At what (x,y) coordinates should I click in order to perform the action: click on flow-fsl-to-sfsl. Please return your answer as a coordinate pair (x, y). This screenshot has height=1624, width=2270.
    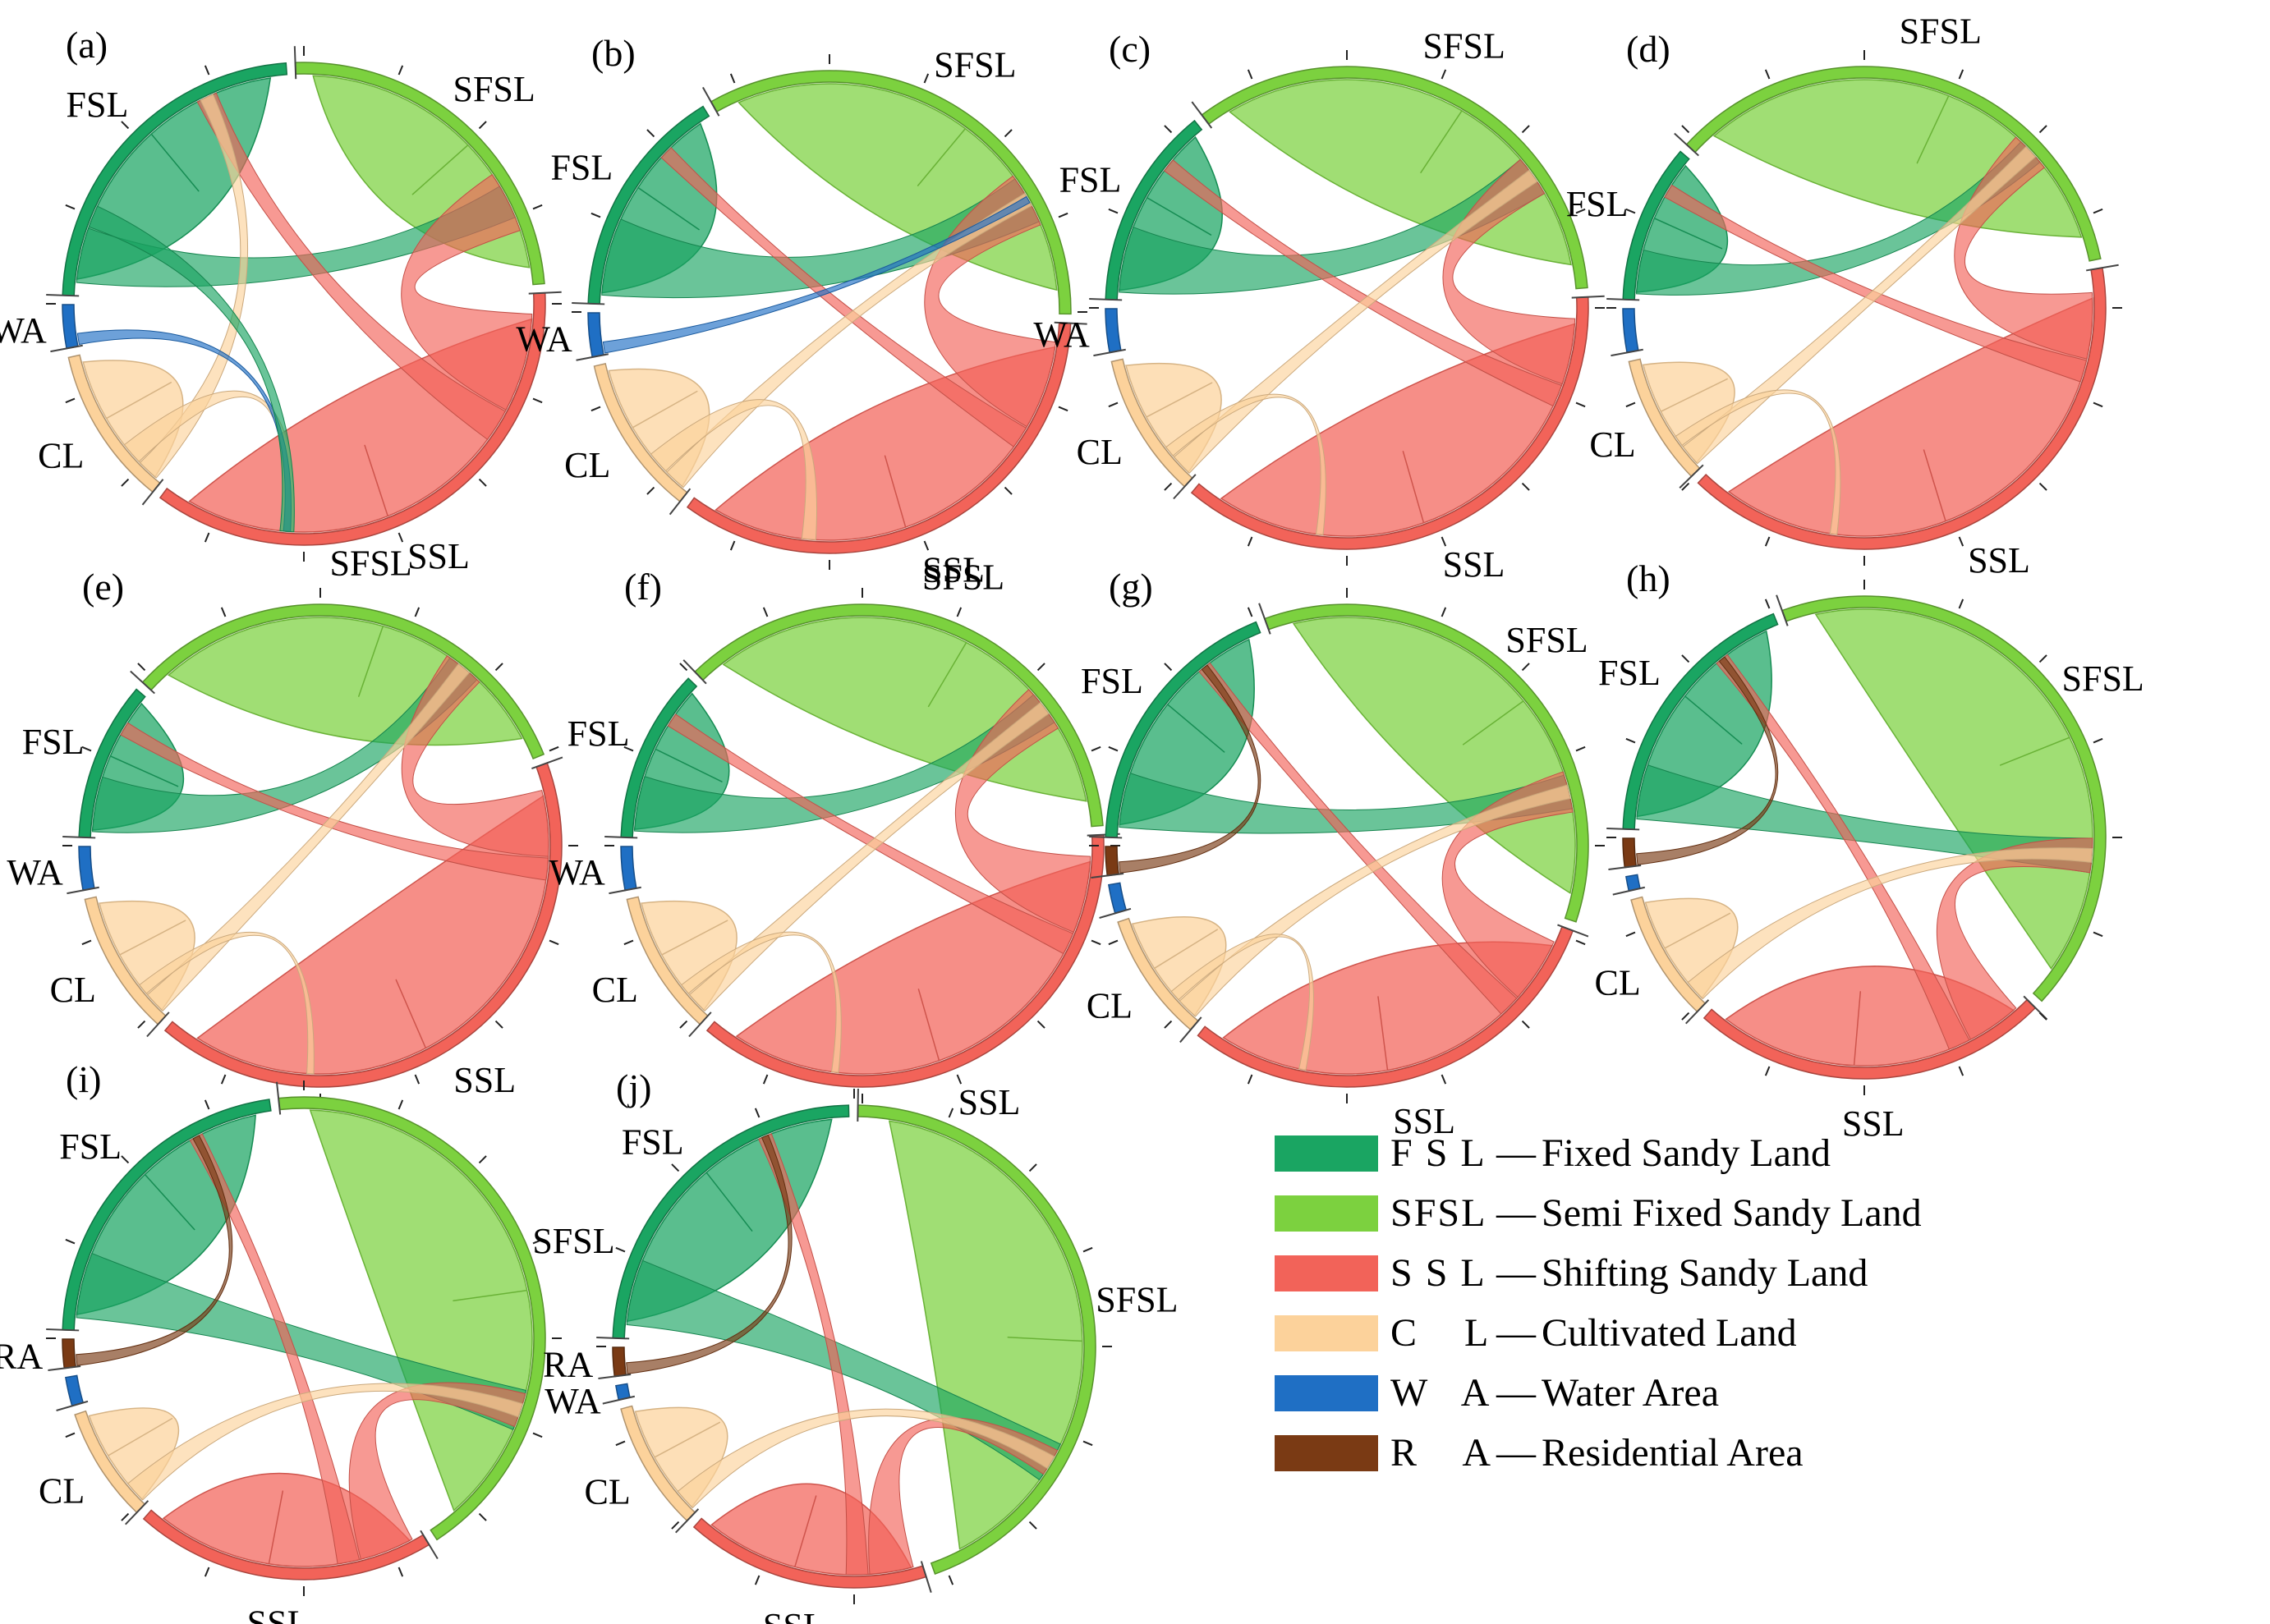
    Looking at the image, I should click on (843, 1370).